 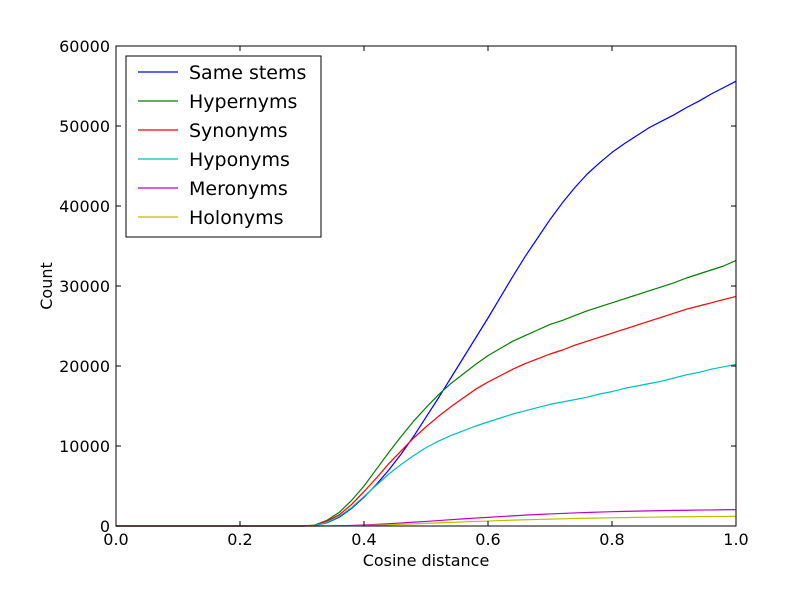 I want to click on y-tick-label: 60000, so click(x=84, y=46).